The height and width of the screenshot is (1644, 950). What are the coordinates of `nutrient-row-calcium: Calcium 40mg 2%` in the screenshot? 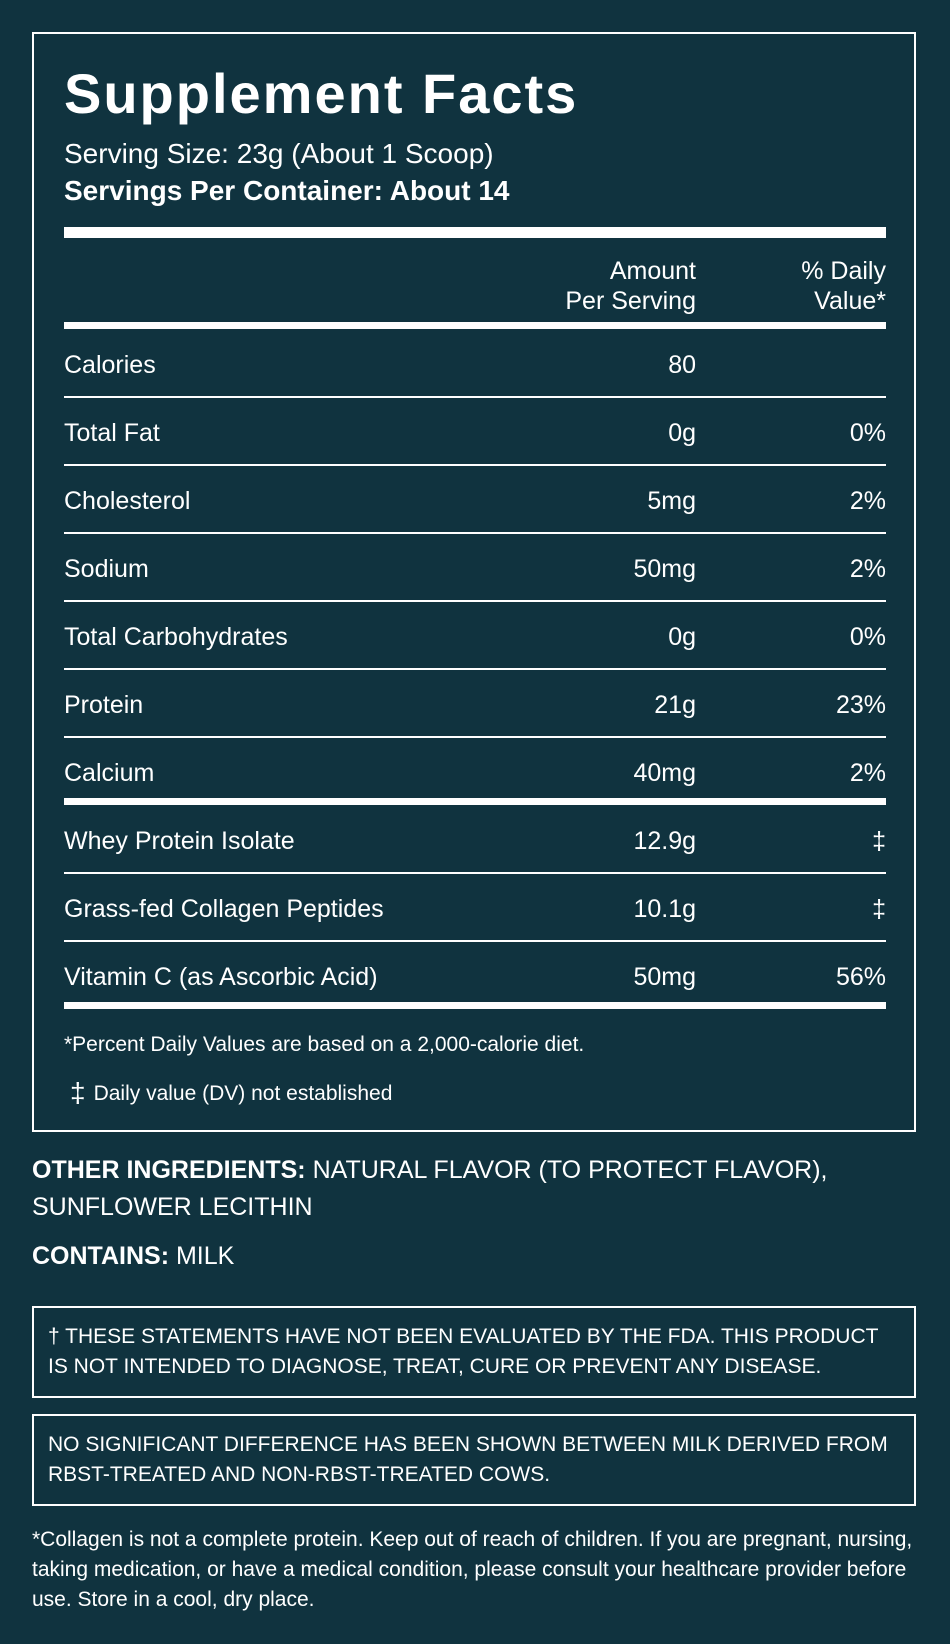 It's located at (475, 773).